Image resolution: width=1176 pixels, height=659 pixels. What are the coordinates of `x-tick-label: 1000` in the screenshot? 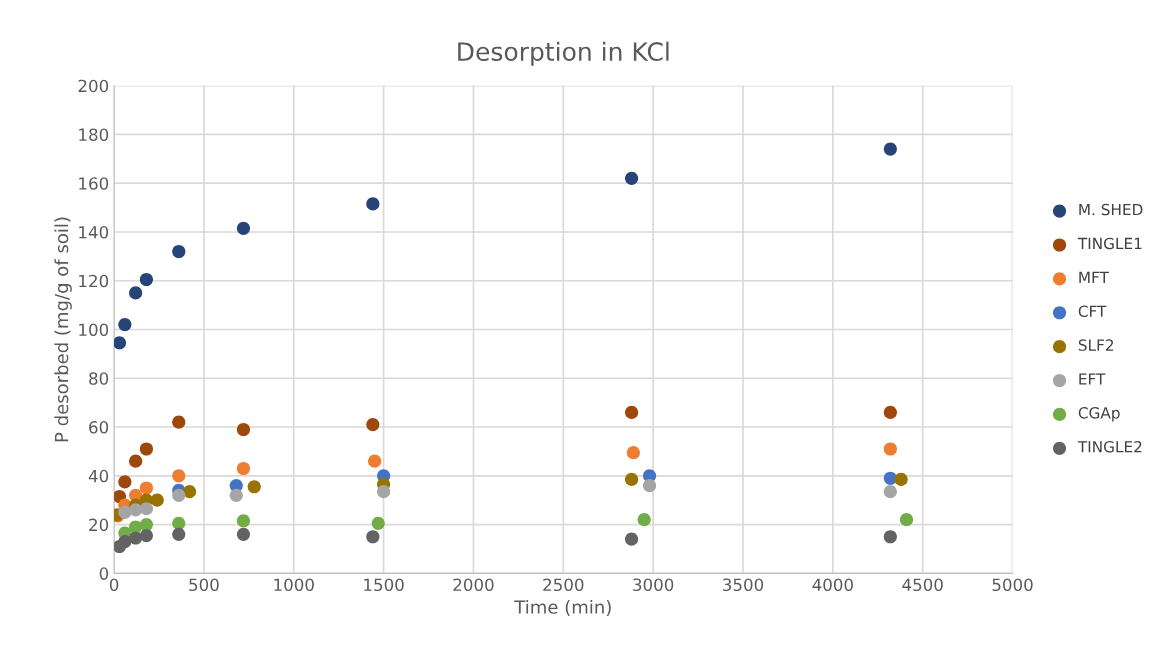 It's located at (294, 585).